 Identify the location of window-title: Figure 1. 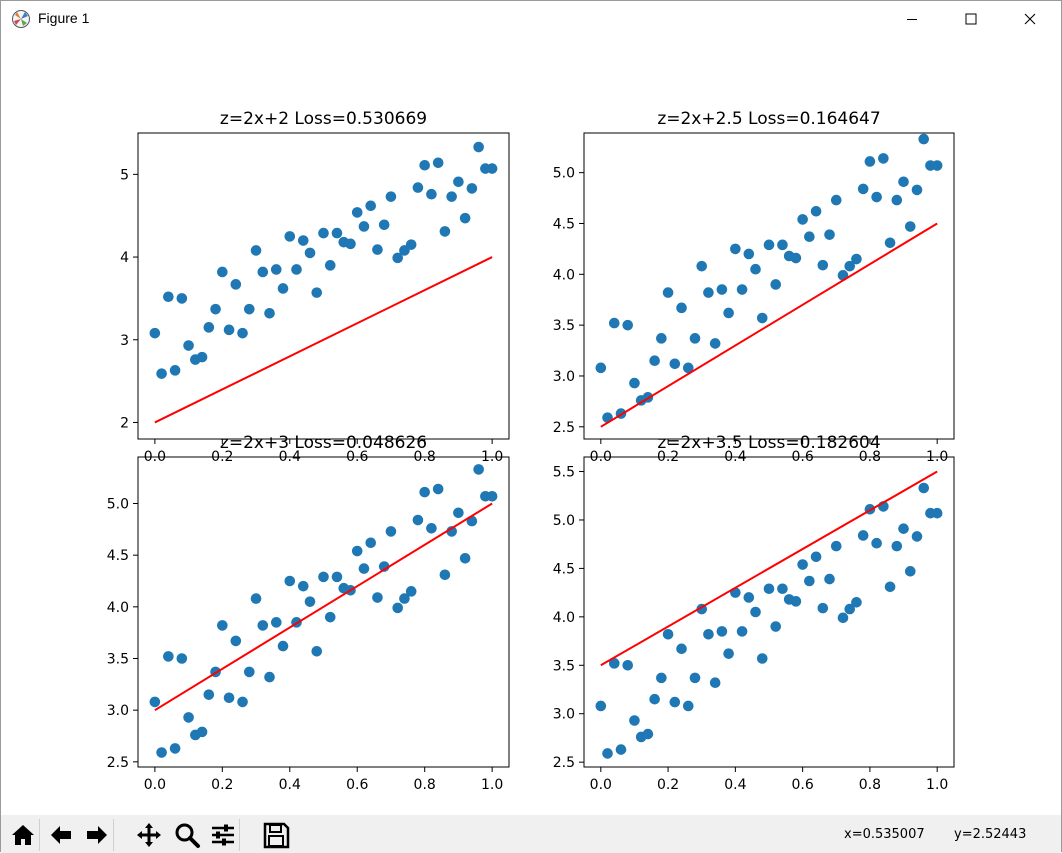
(64, 18).